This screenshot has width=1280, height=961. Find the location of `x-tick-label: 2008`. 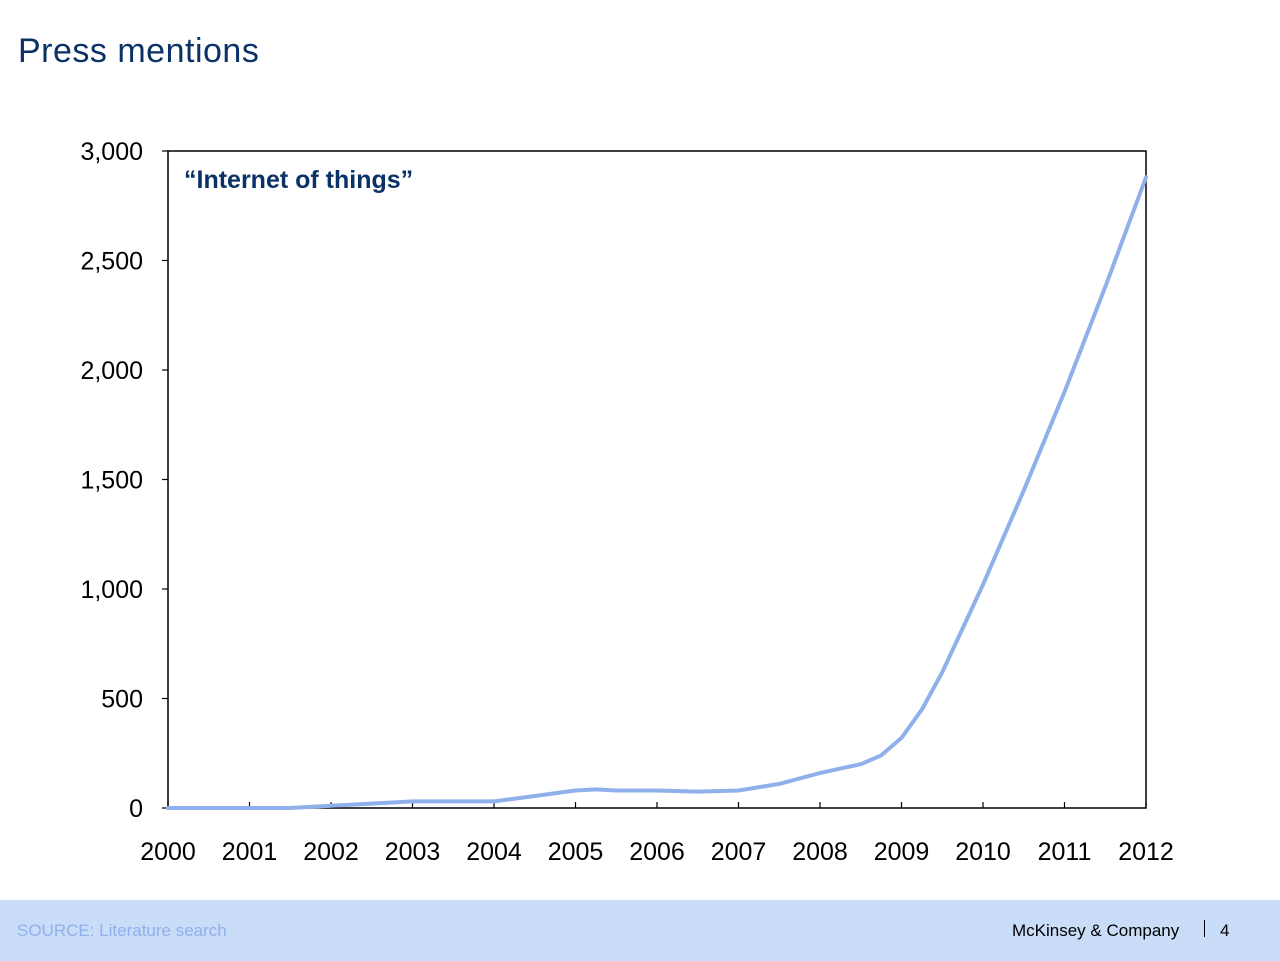

x-tick-label: 2008 is located at coordinates (820, 852).